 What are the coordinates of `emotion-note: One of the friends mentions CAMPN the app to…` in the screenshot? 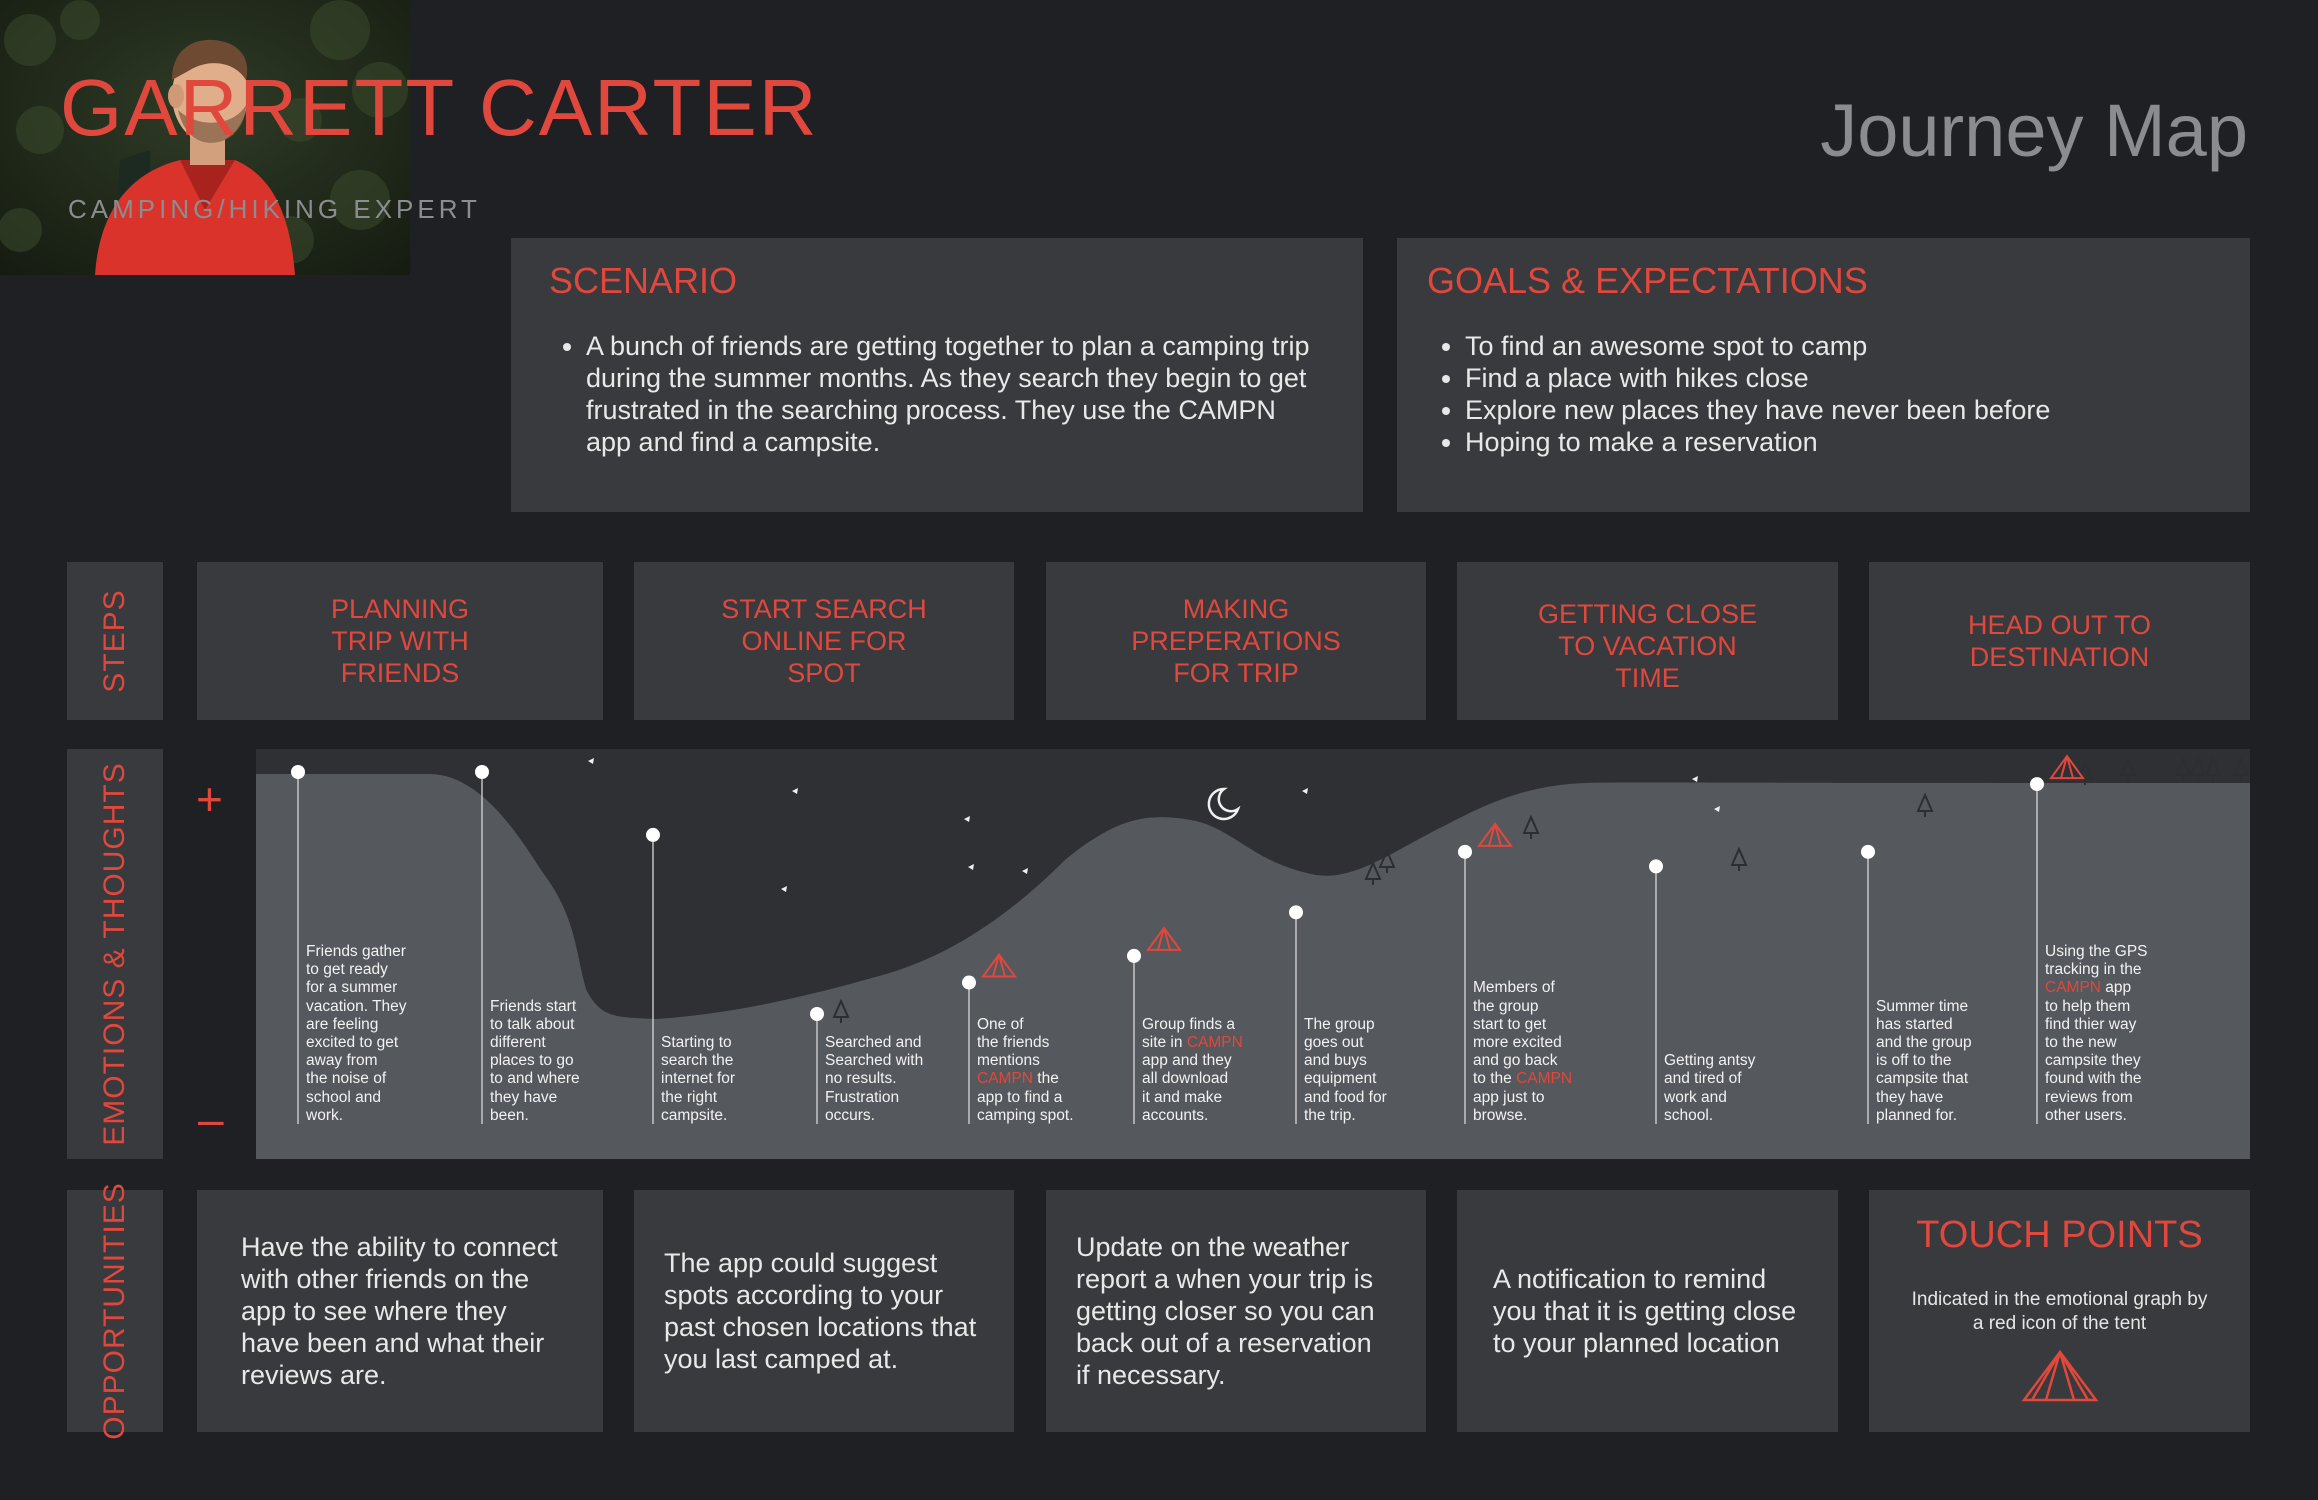 It's located at (1025, 1069).